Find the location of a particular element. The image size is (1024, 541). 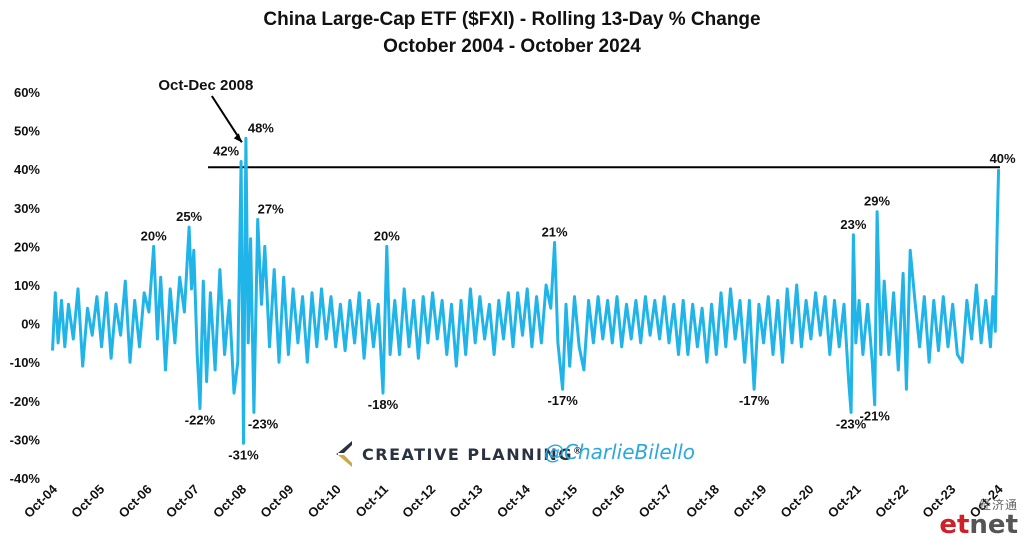

x-tick-label: Oct-10 is located at coordinates (324, 501).